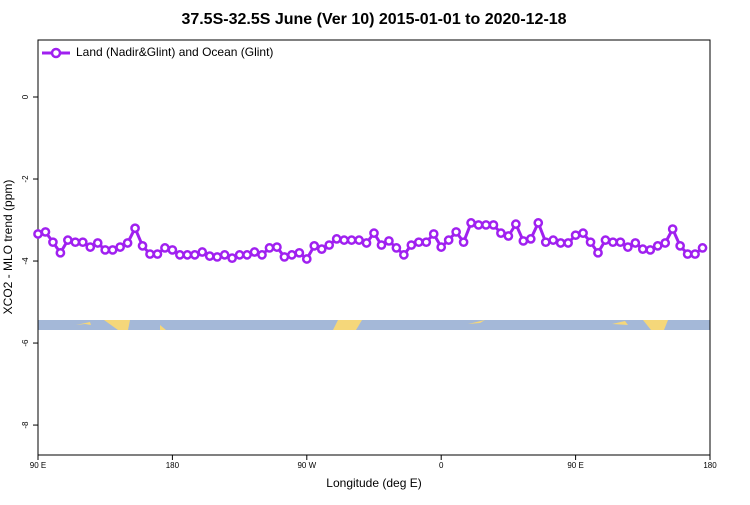 This screenshot has height=505, width=750. Describe the element at coordinates (441, 465) in the screenshot. I see `x-tick-label: 0` at that location.